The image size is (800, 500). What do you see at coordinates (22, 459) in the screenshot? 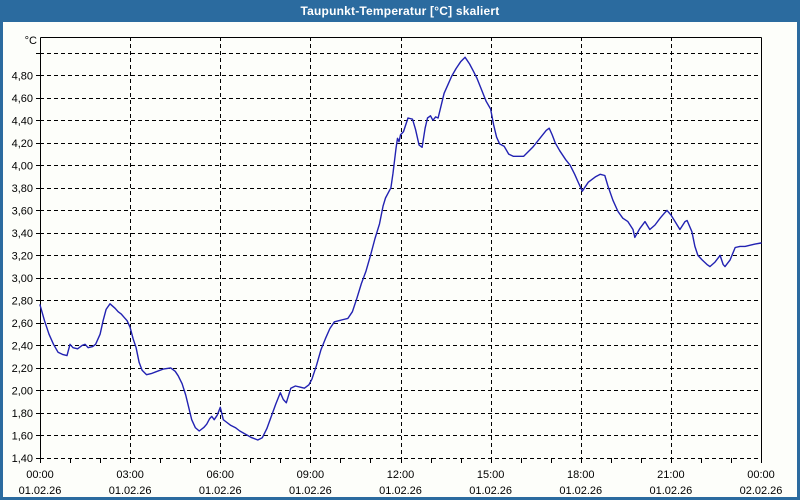
I see `y-tick-label: 1,40` at bounding box center [22, 459].